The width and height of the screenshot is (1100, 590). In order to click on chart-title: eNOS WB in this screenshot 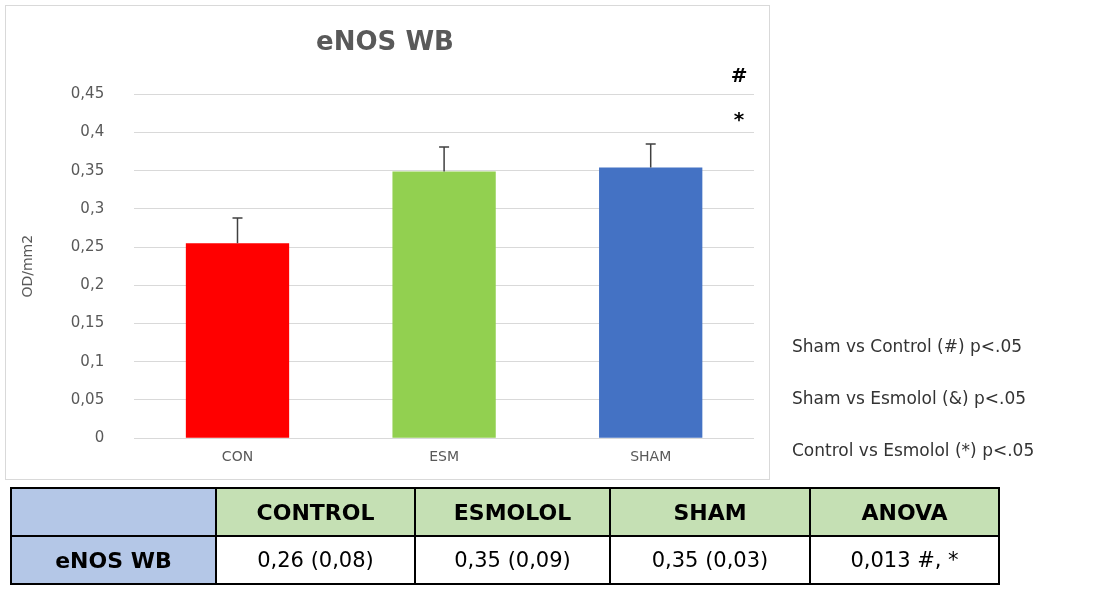, I will do `click(385, 41)`.